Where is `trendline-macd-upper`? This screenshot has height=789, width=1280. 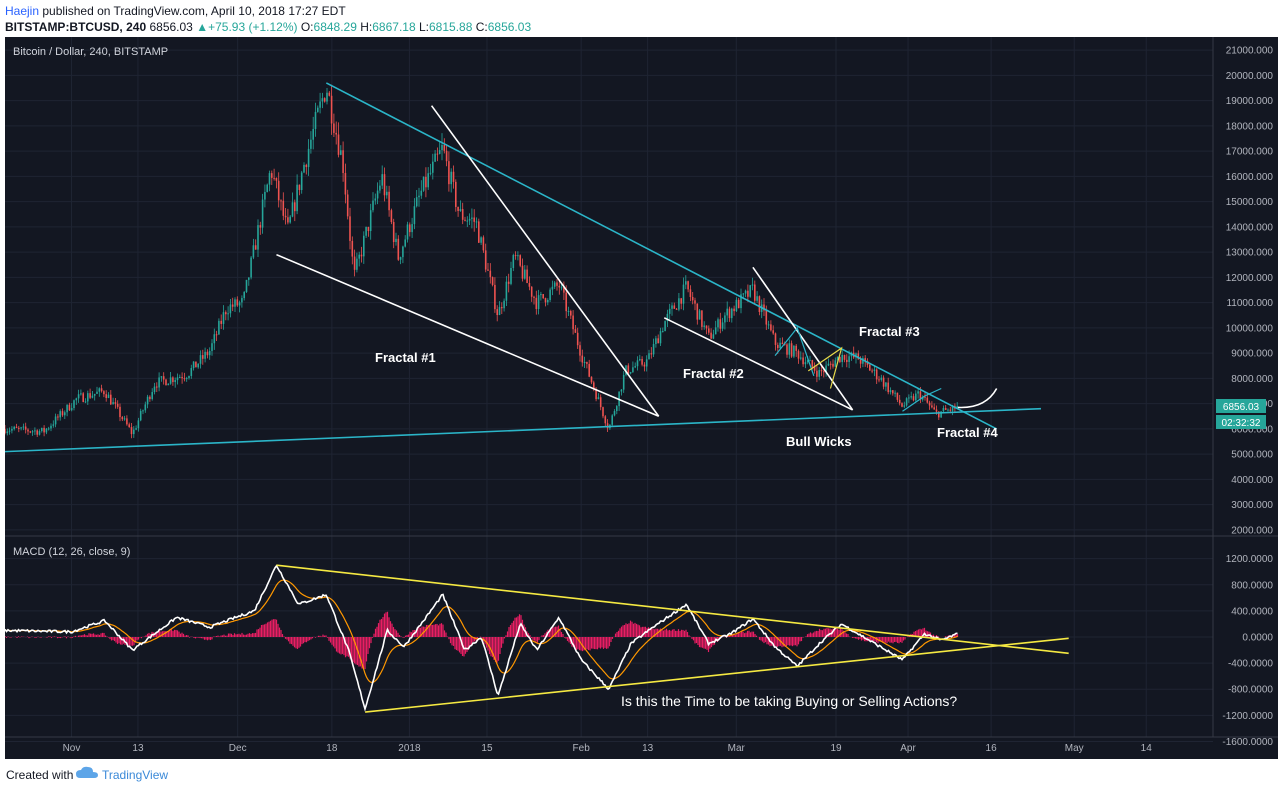
trendline-macd-upper is located at coordinates (672, 609).